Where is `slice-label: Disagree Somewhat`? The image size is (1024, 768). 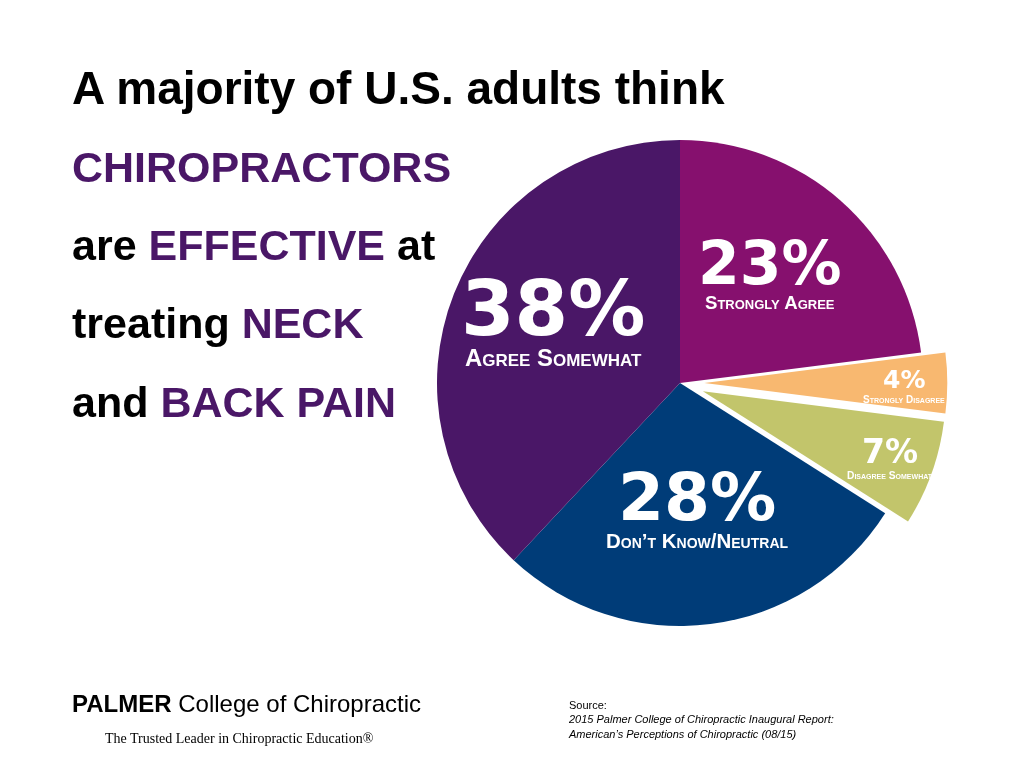
slice-label: Disagree Somewhat is located at coordinates (890, 475).